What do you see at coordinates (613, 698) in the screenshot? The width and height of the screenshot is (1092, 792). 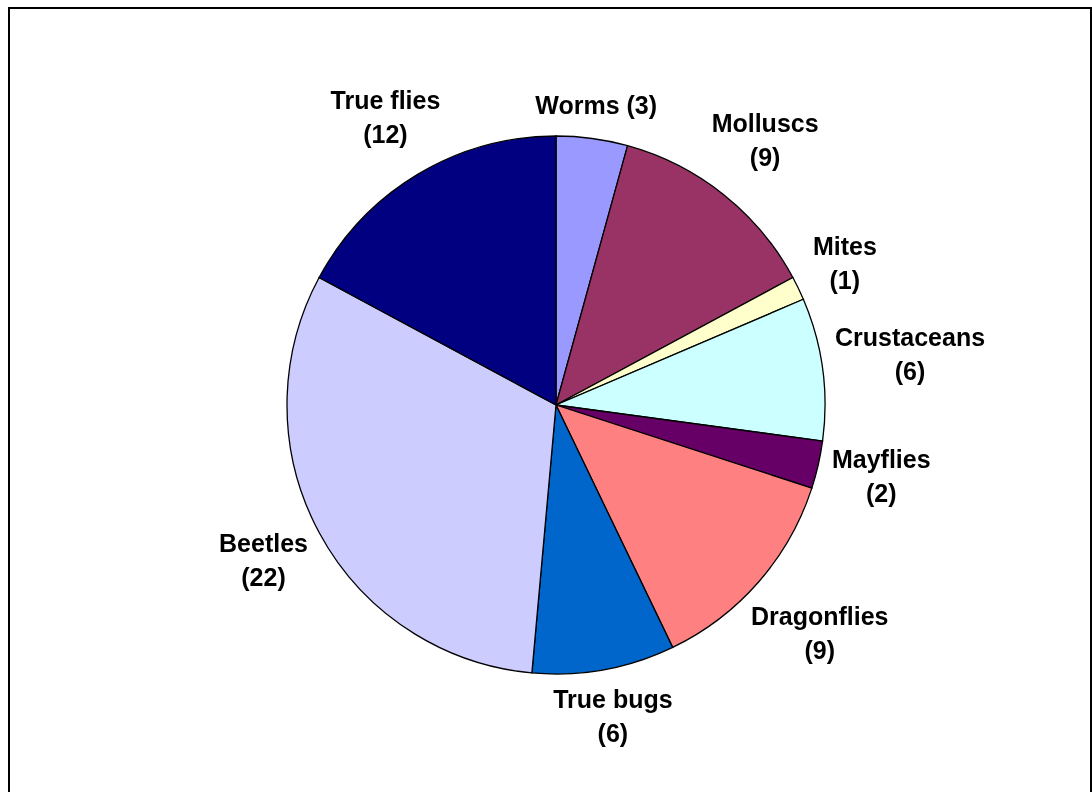 I see `slice-label: True bugs` at bounding box center [613, 698].